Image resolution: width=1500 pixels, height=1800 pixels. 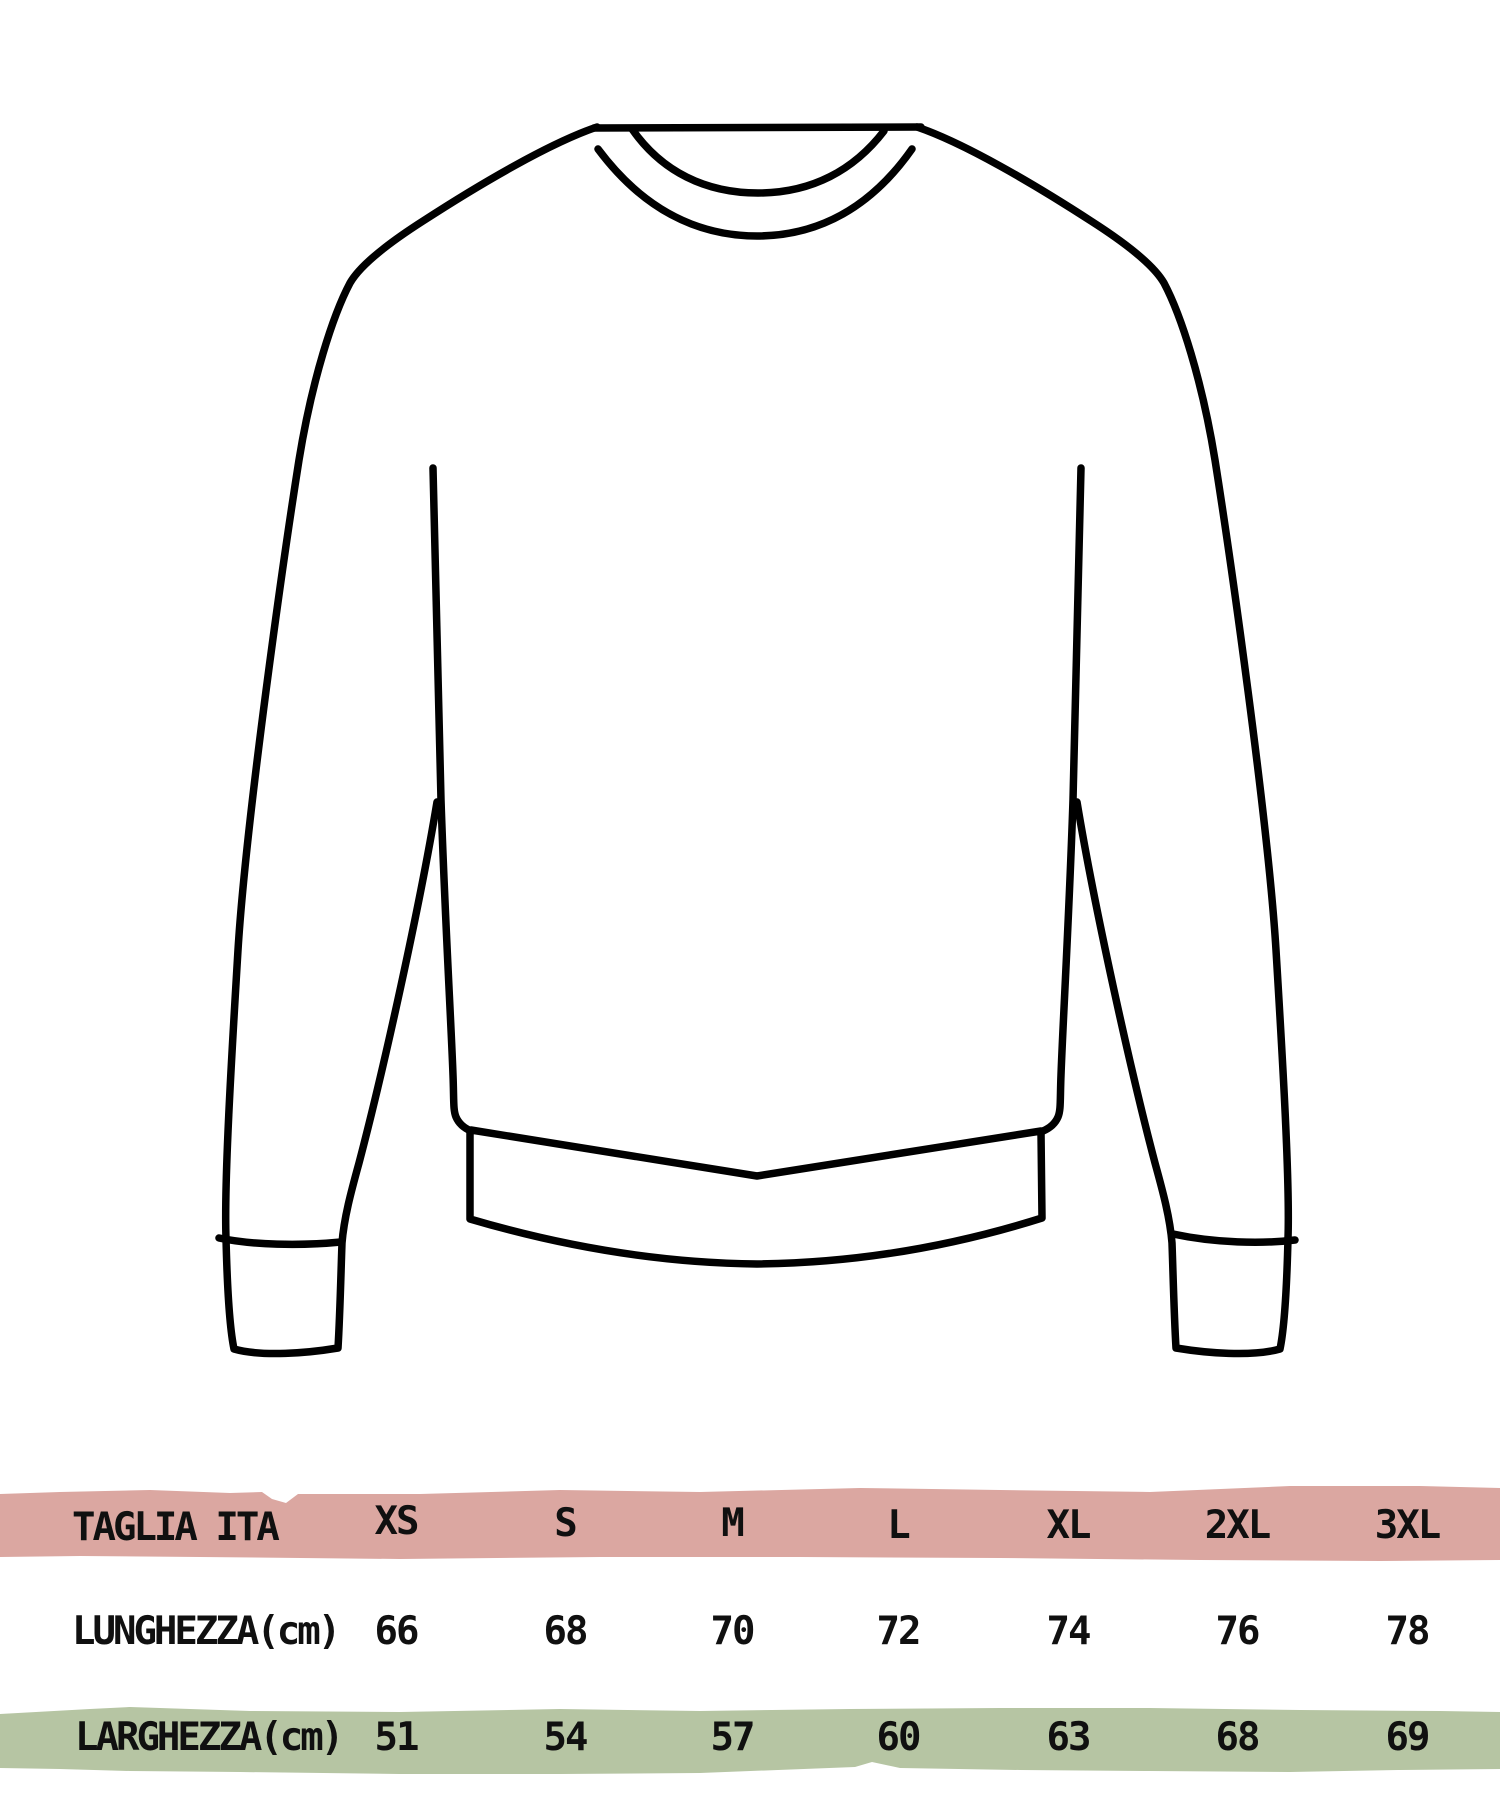 What do you see at coordinates (1069, 1525) in the screenshot?
I see `size-header-xl: XL` at bounding box center [1069, 1525].